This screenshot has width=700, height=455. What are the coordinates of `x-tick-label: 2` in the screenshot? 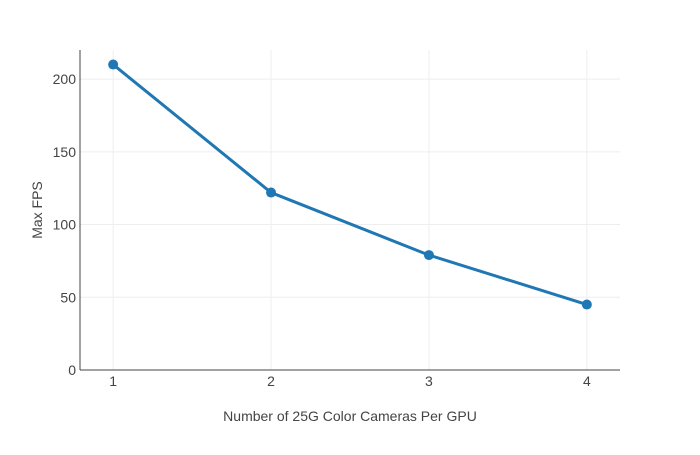 It's located at (271, 381).